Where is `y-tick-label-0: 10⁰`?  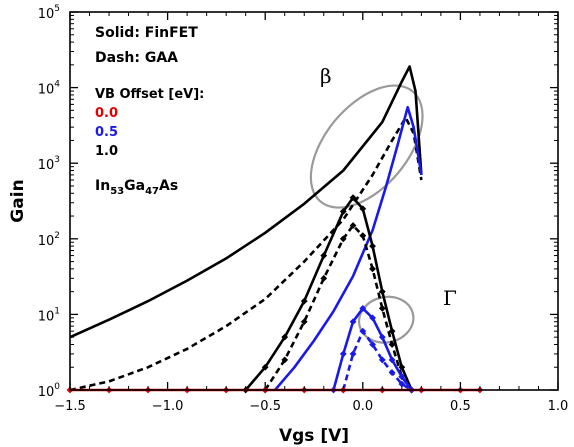
y-tick-label-0: 10⁰ is located at coordinates (49, 391).